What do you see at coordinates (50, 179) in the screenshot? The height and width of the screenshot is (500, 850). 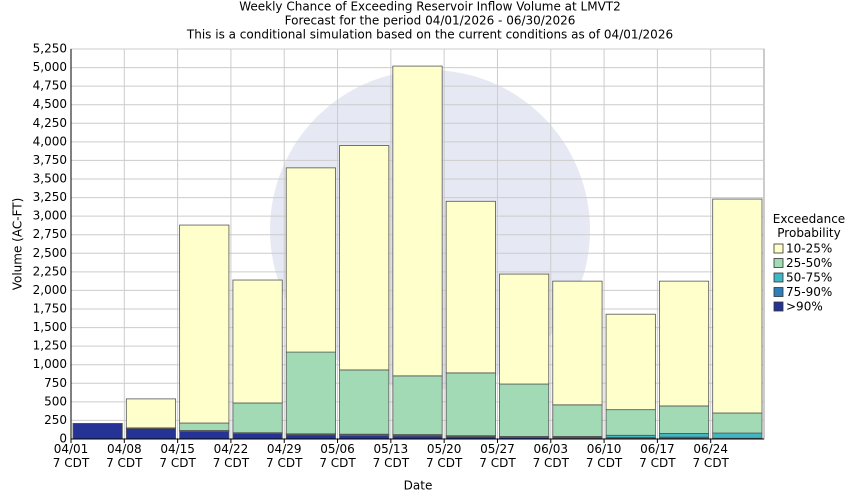 I see `y-tick-label: 3,500` at bounding box center [50, 179].